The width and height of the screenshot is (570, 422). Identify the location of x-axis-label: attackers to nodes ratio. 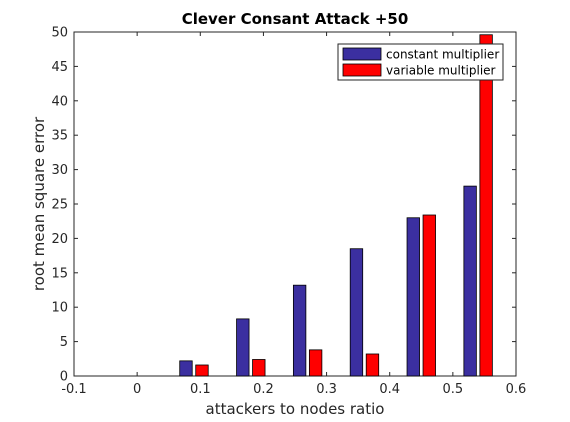
(295, 409).